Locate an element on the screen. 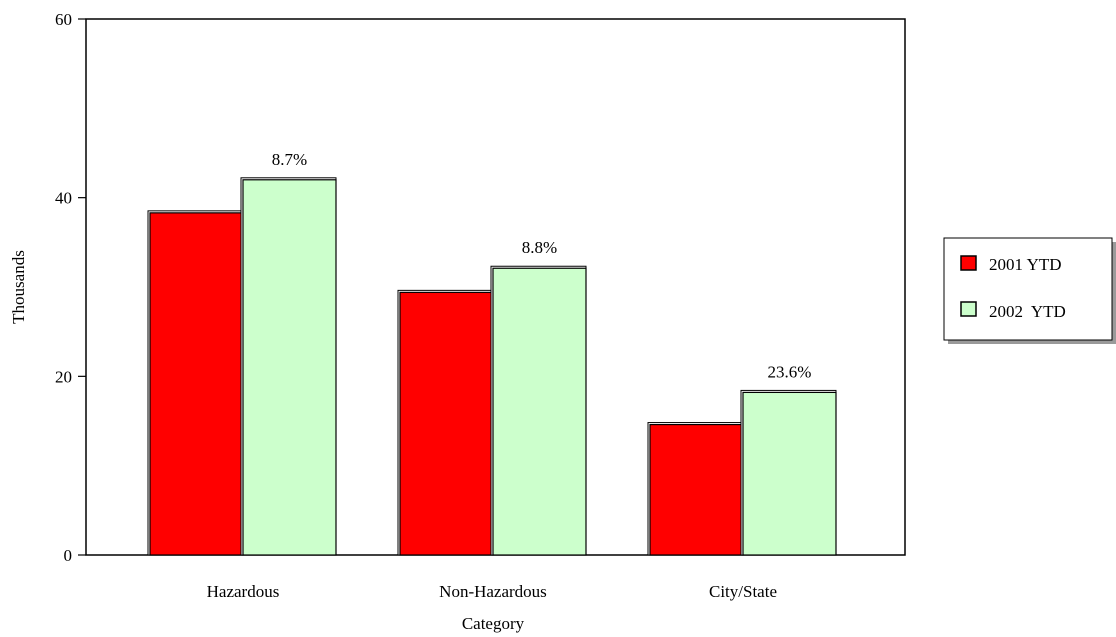 This screenshot has height=637, width=1116. y-axis-ticks: 0 20 40 60 is located at coordinates (70, 287).